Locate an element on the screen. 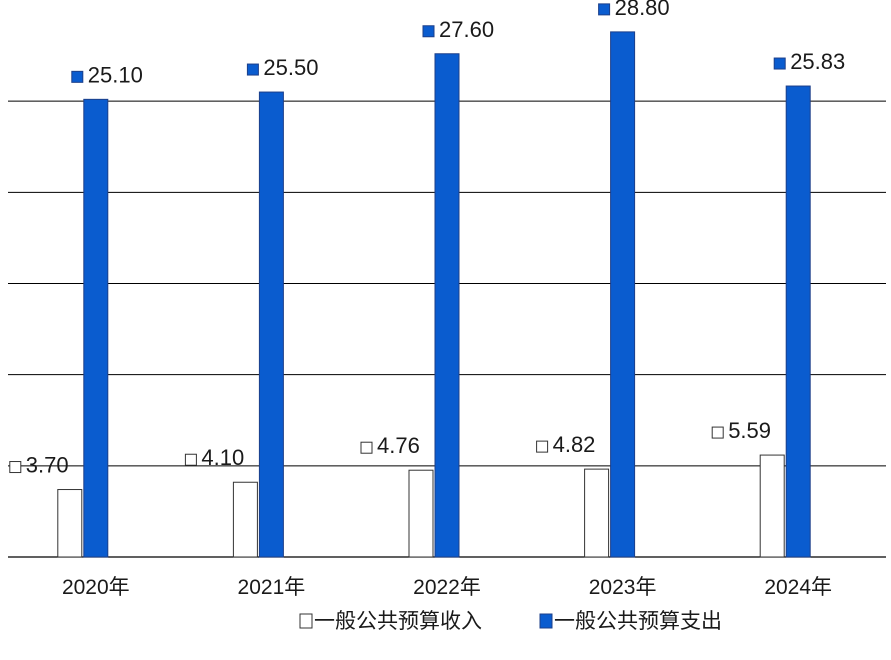  data-label-expenditure: 25.83 is located at coordinates (817, 61).